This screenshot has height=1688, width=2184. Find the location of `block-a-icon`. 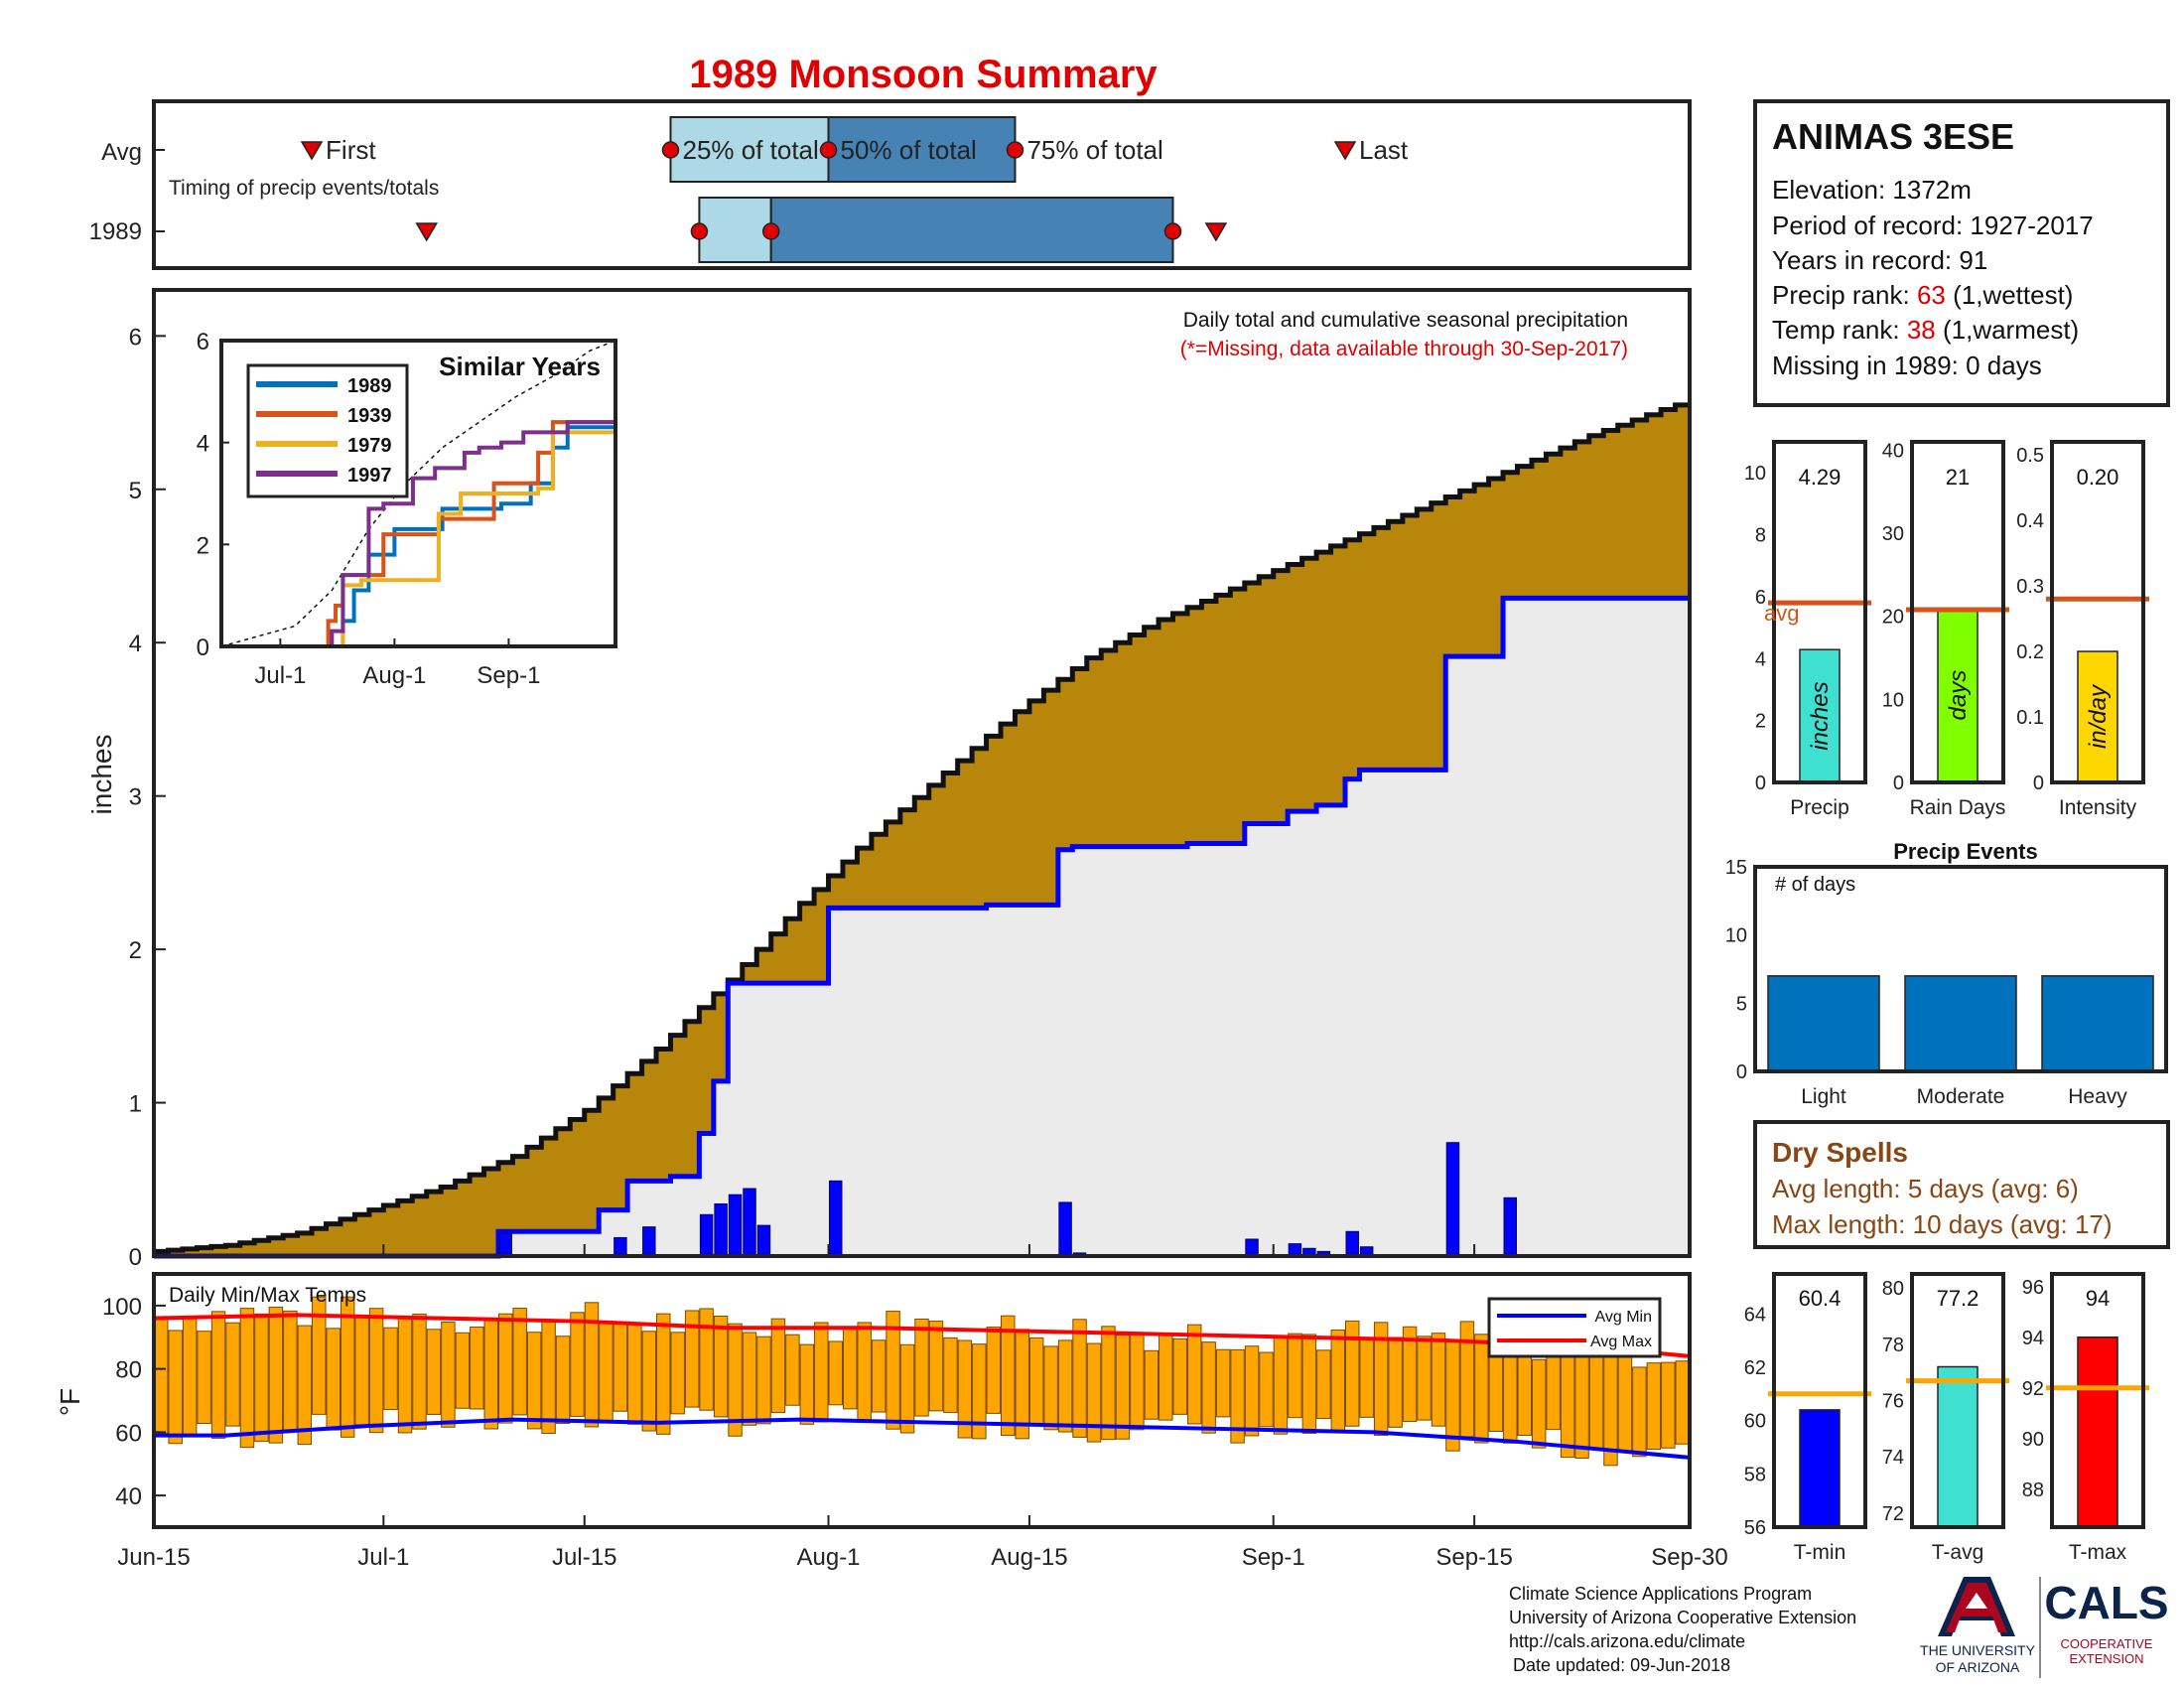

block-a-icon is located at coordinates (1976, 1606).